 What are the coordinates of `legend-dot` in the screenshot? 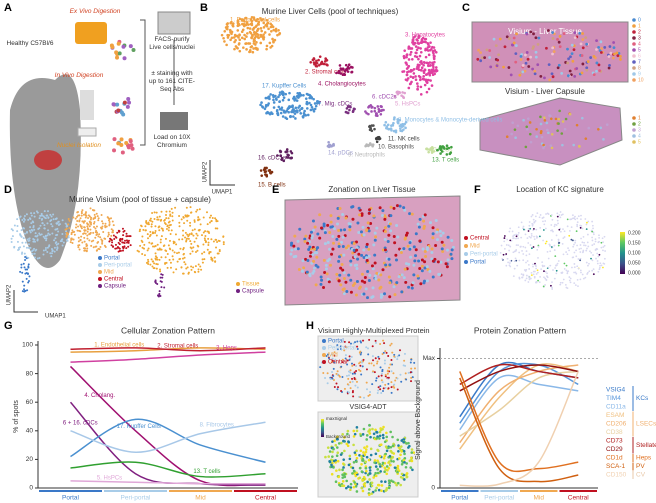 It's located at (100, 286).